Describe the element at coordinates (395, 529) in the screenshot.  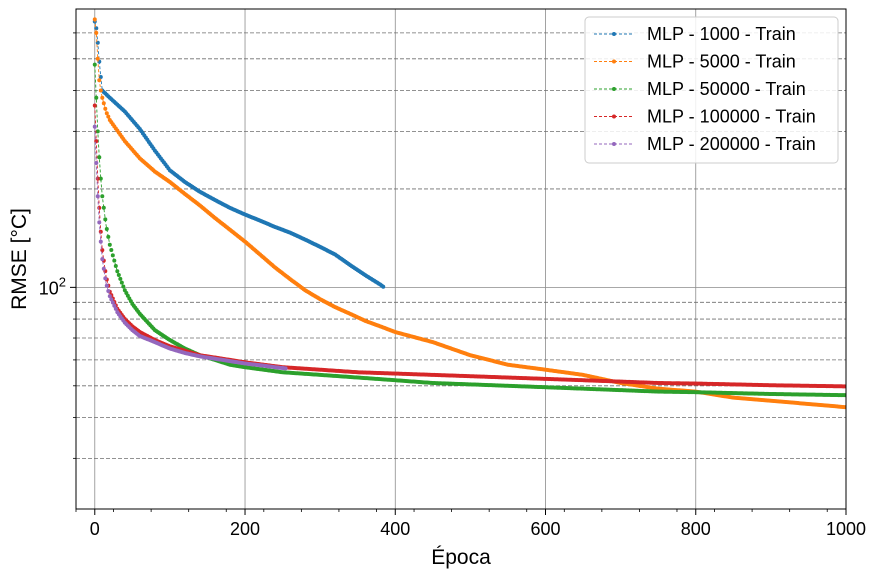
I see `x-tick-label: 400` at that location.